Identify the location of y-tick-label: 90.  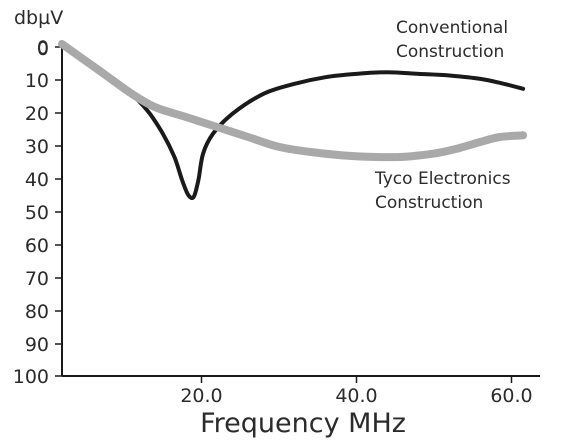
(37, 345).